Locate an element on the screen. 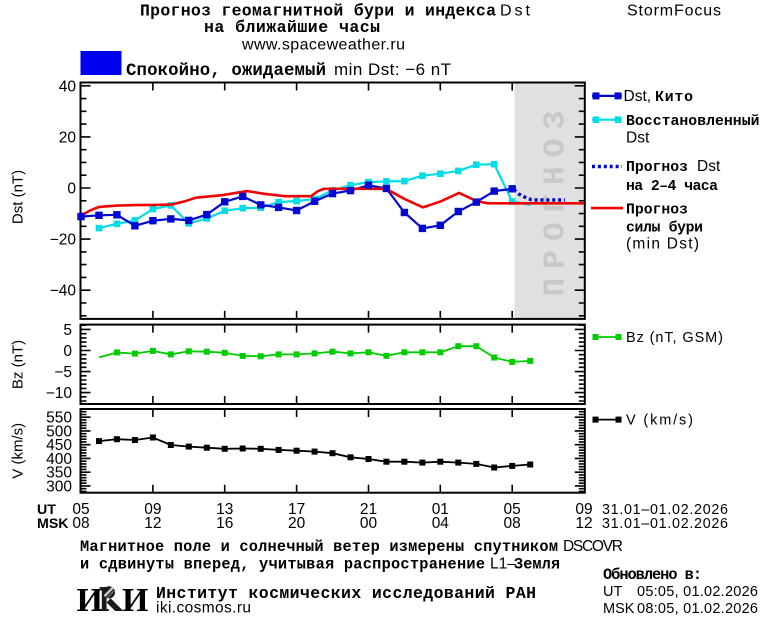  svg-text: 00 is located at coordinates (369, 523).